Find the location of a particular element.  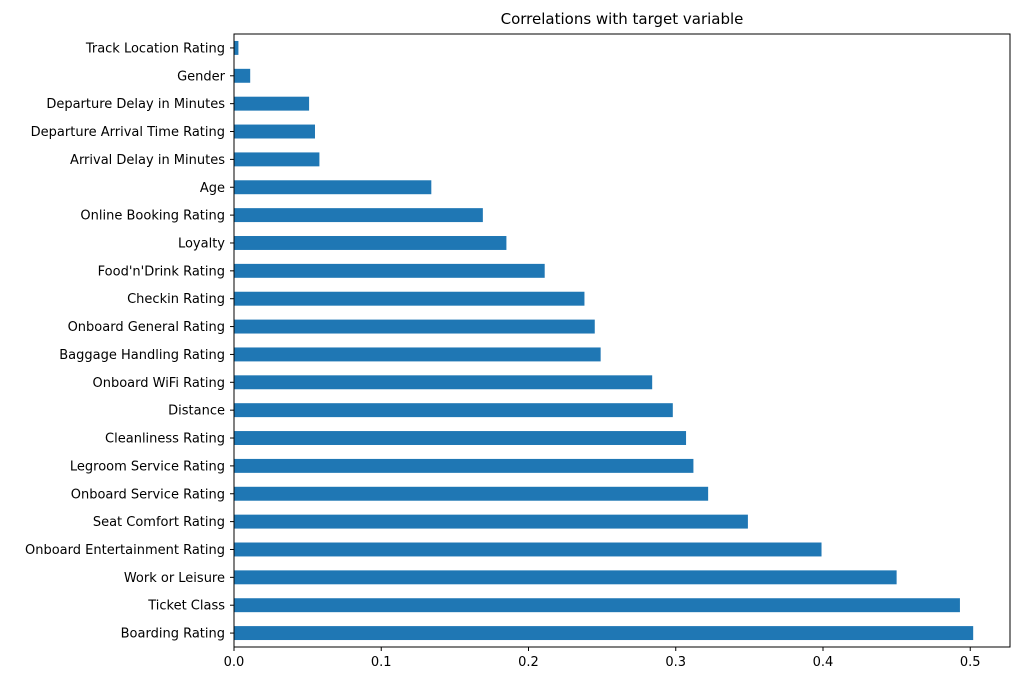

y-tick-label: Loyalty is located at coordinates (201, 243).